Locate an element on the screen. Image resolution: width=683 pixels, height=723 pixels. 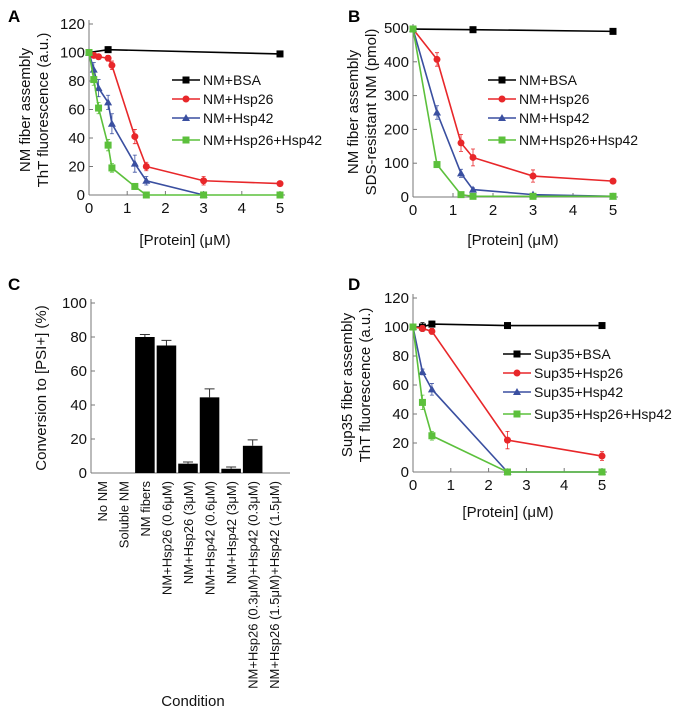
series-nm-hsp42 is located at coordinates (146, 123).